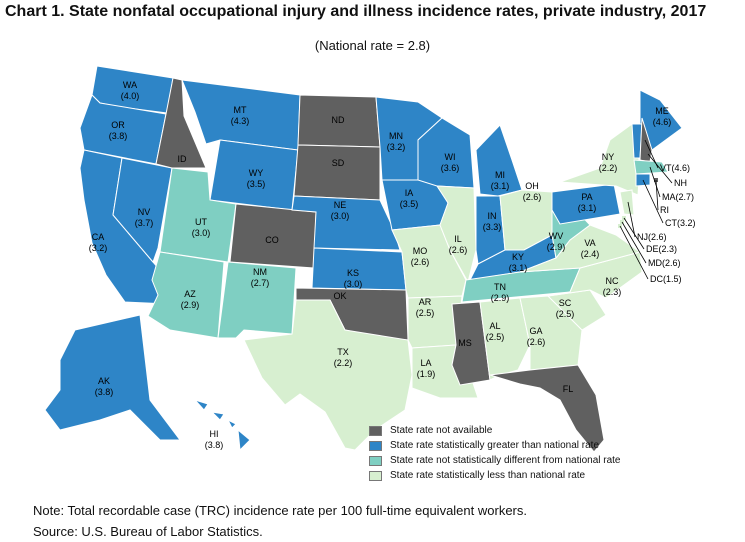 Image resolution: width=745 pixels, height=542 pixels. Describe the element at coordinates (130, 85) in the screenshot. I see `state-label-wa: WA` at that location.